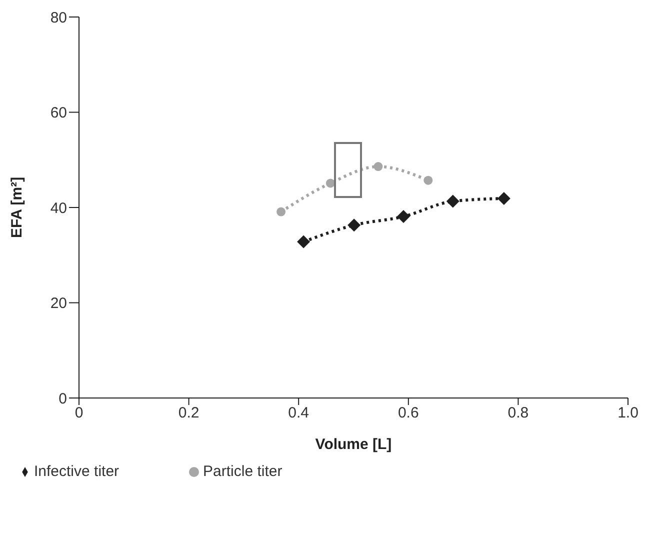  Describe the element at coordinates (353, 444) in the screenshot. I see `x-axis-title: Volume [L]` at that location.